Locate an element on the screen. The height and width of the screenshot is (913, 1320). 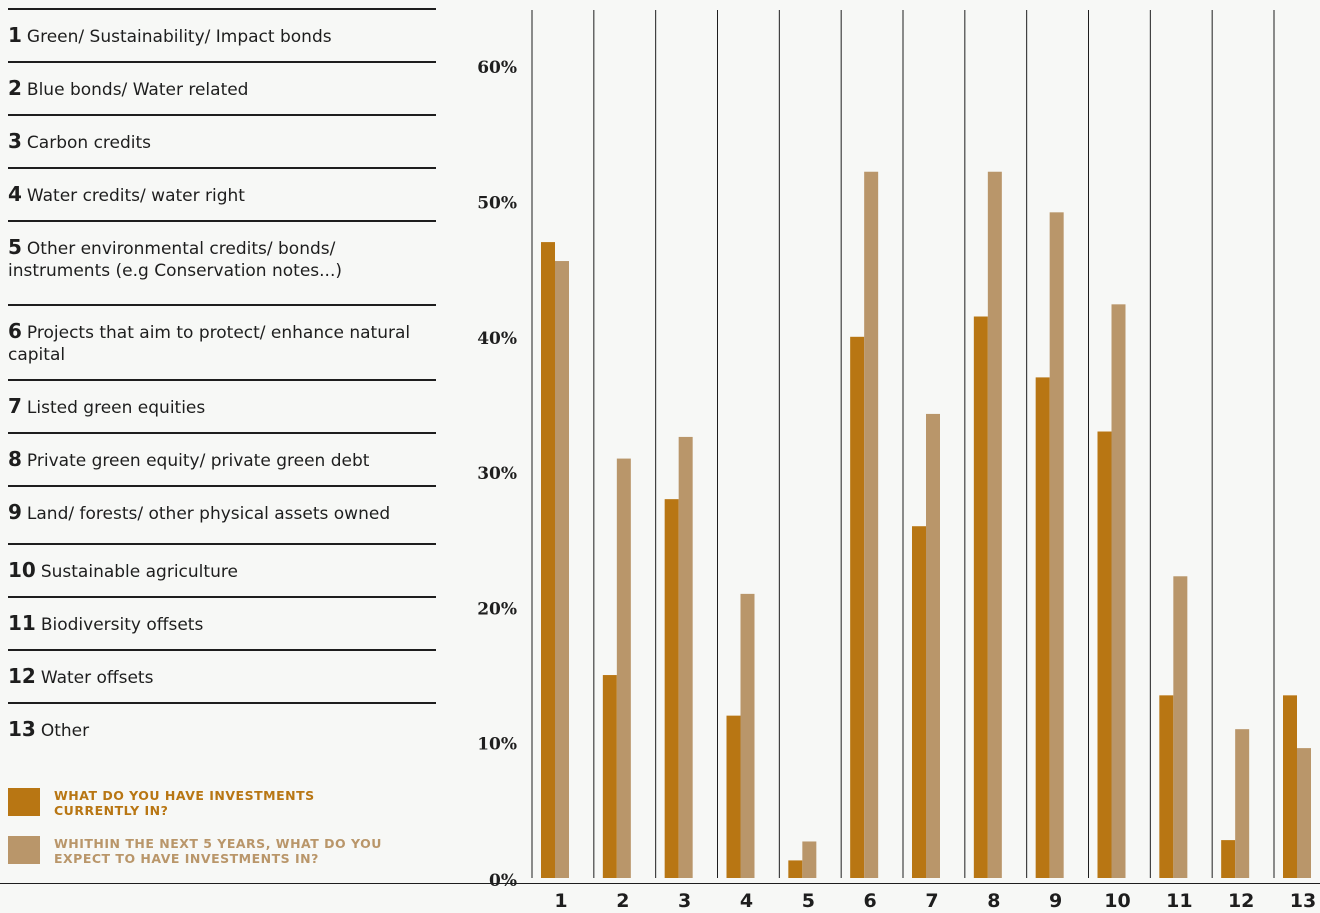
category-number: 13 is located at coordinates (22, 729).